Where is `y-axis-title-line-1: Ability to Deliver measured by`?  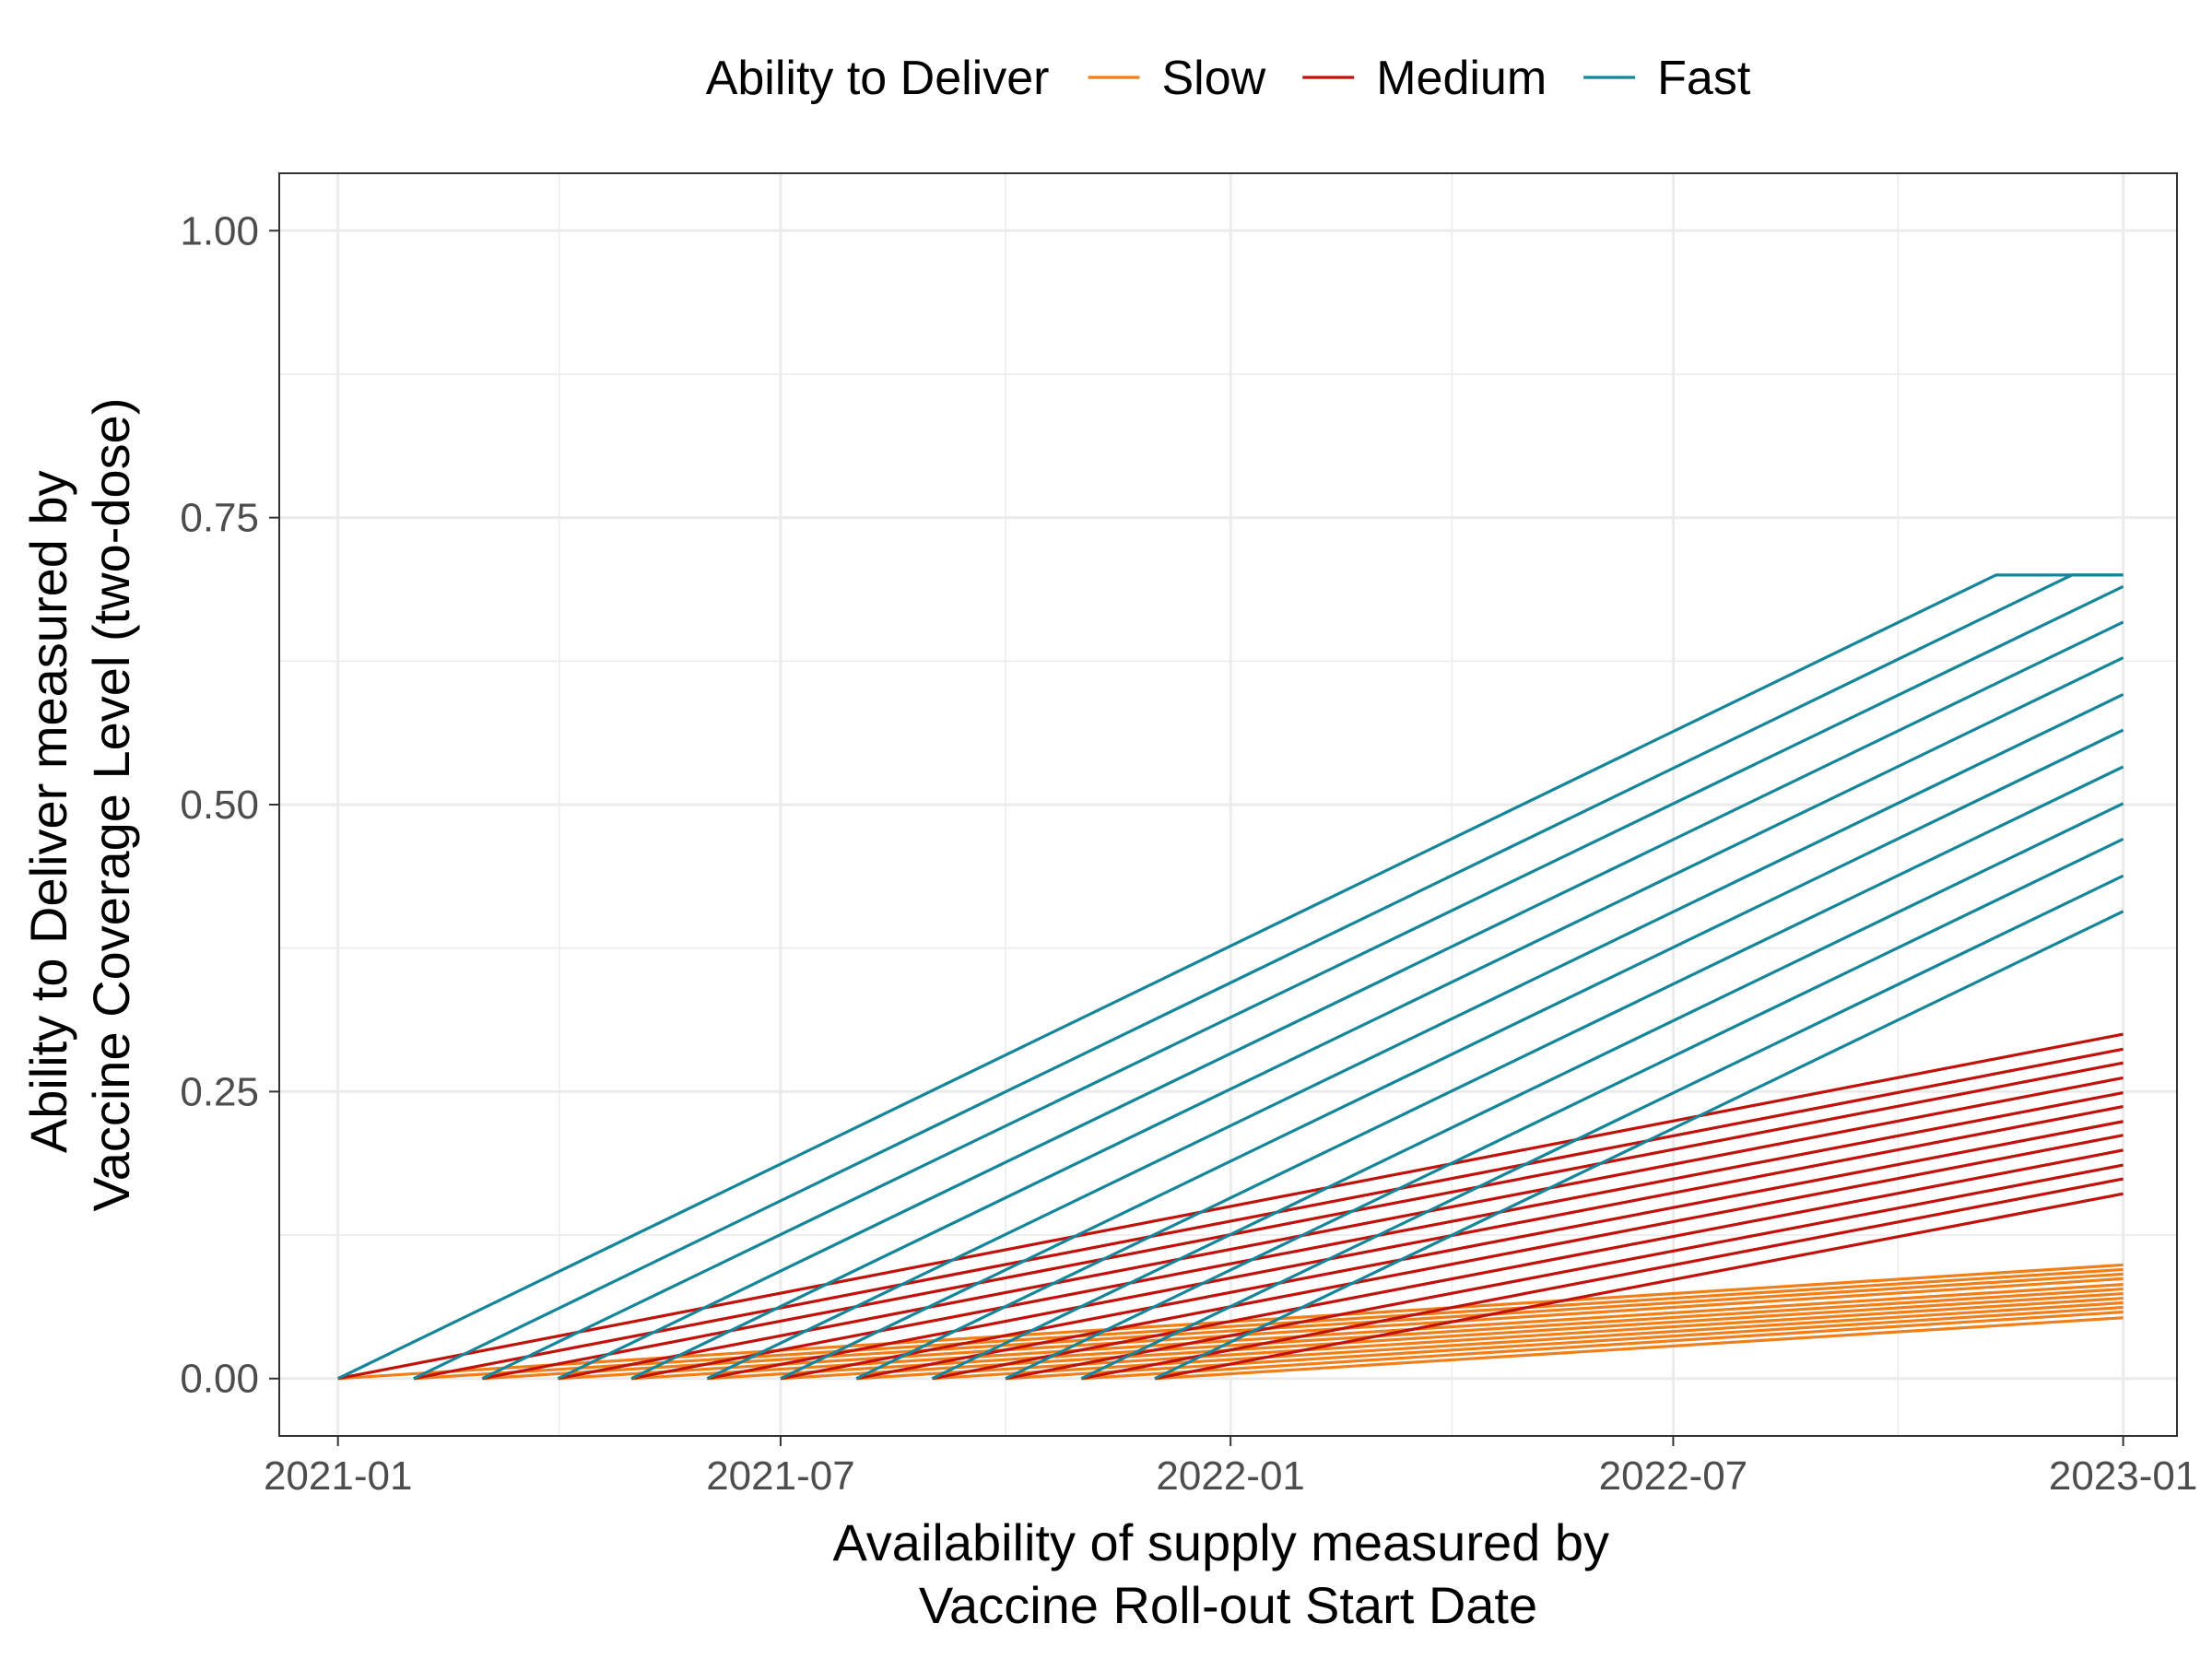
y-axis-title-line-1: Ability to Deliver measured by is located at coordinates (48, 811).